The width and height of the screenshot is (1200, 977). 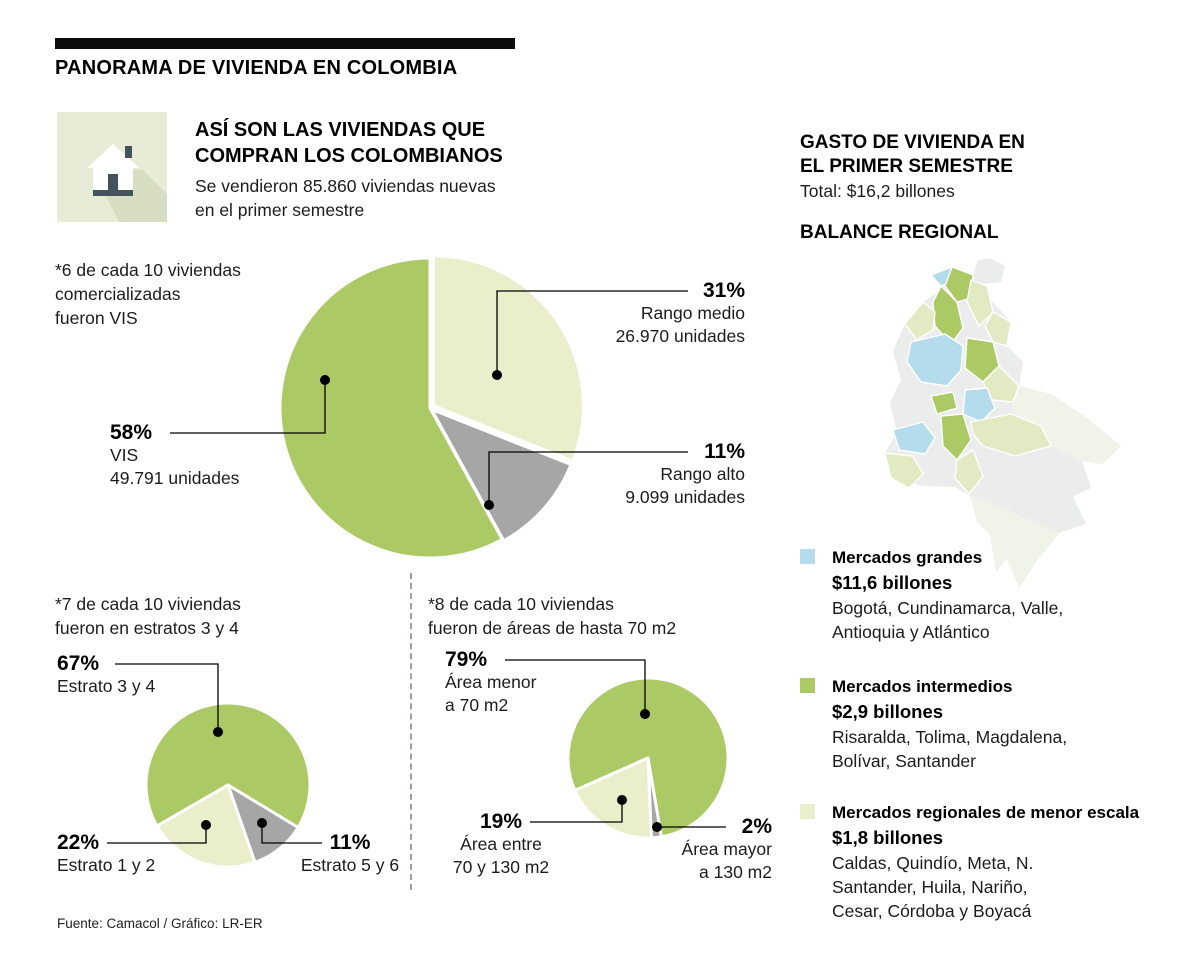 What do you see at coordinates (262, 823) in the screenshot?
I see `data-point-estrato56` at bounding box center [262, 823].